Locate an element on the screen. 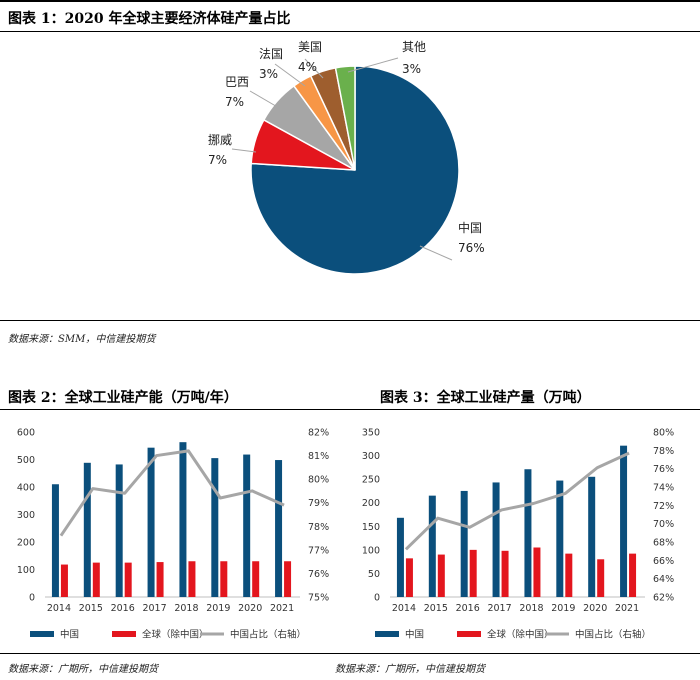 The image size is (700, 680). capacity-xtick-label: 2016 is located at coordinates (123, 608).